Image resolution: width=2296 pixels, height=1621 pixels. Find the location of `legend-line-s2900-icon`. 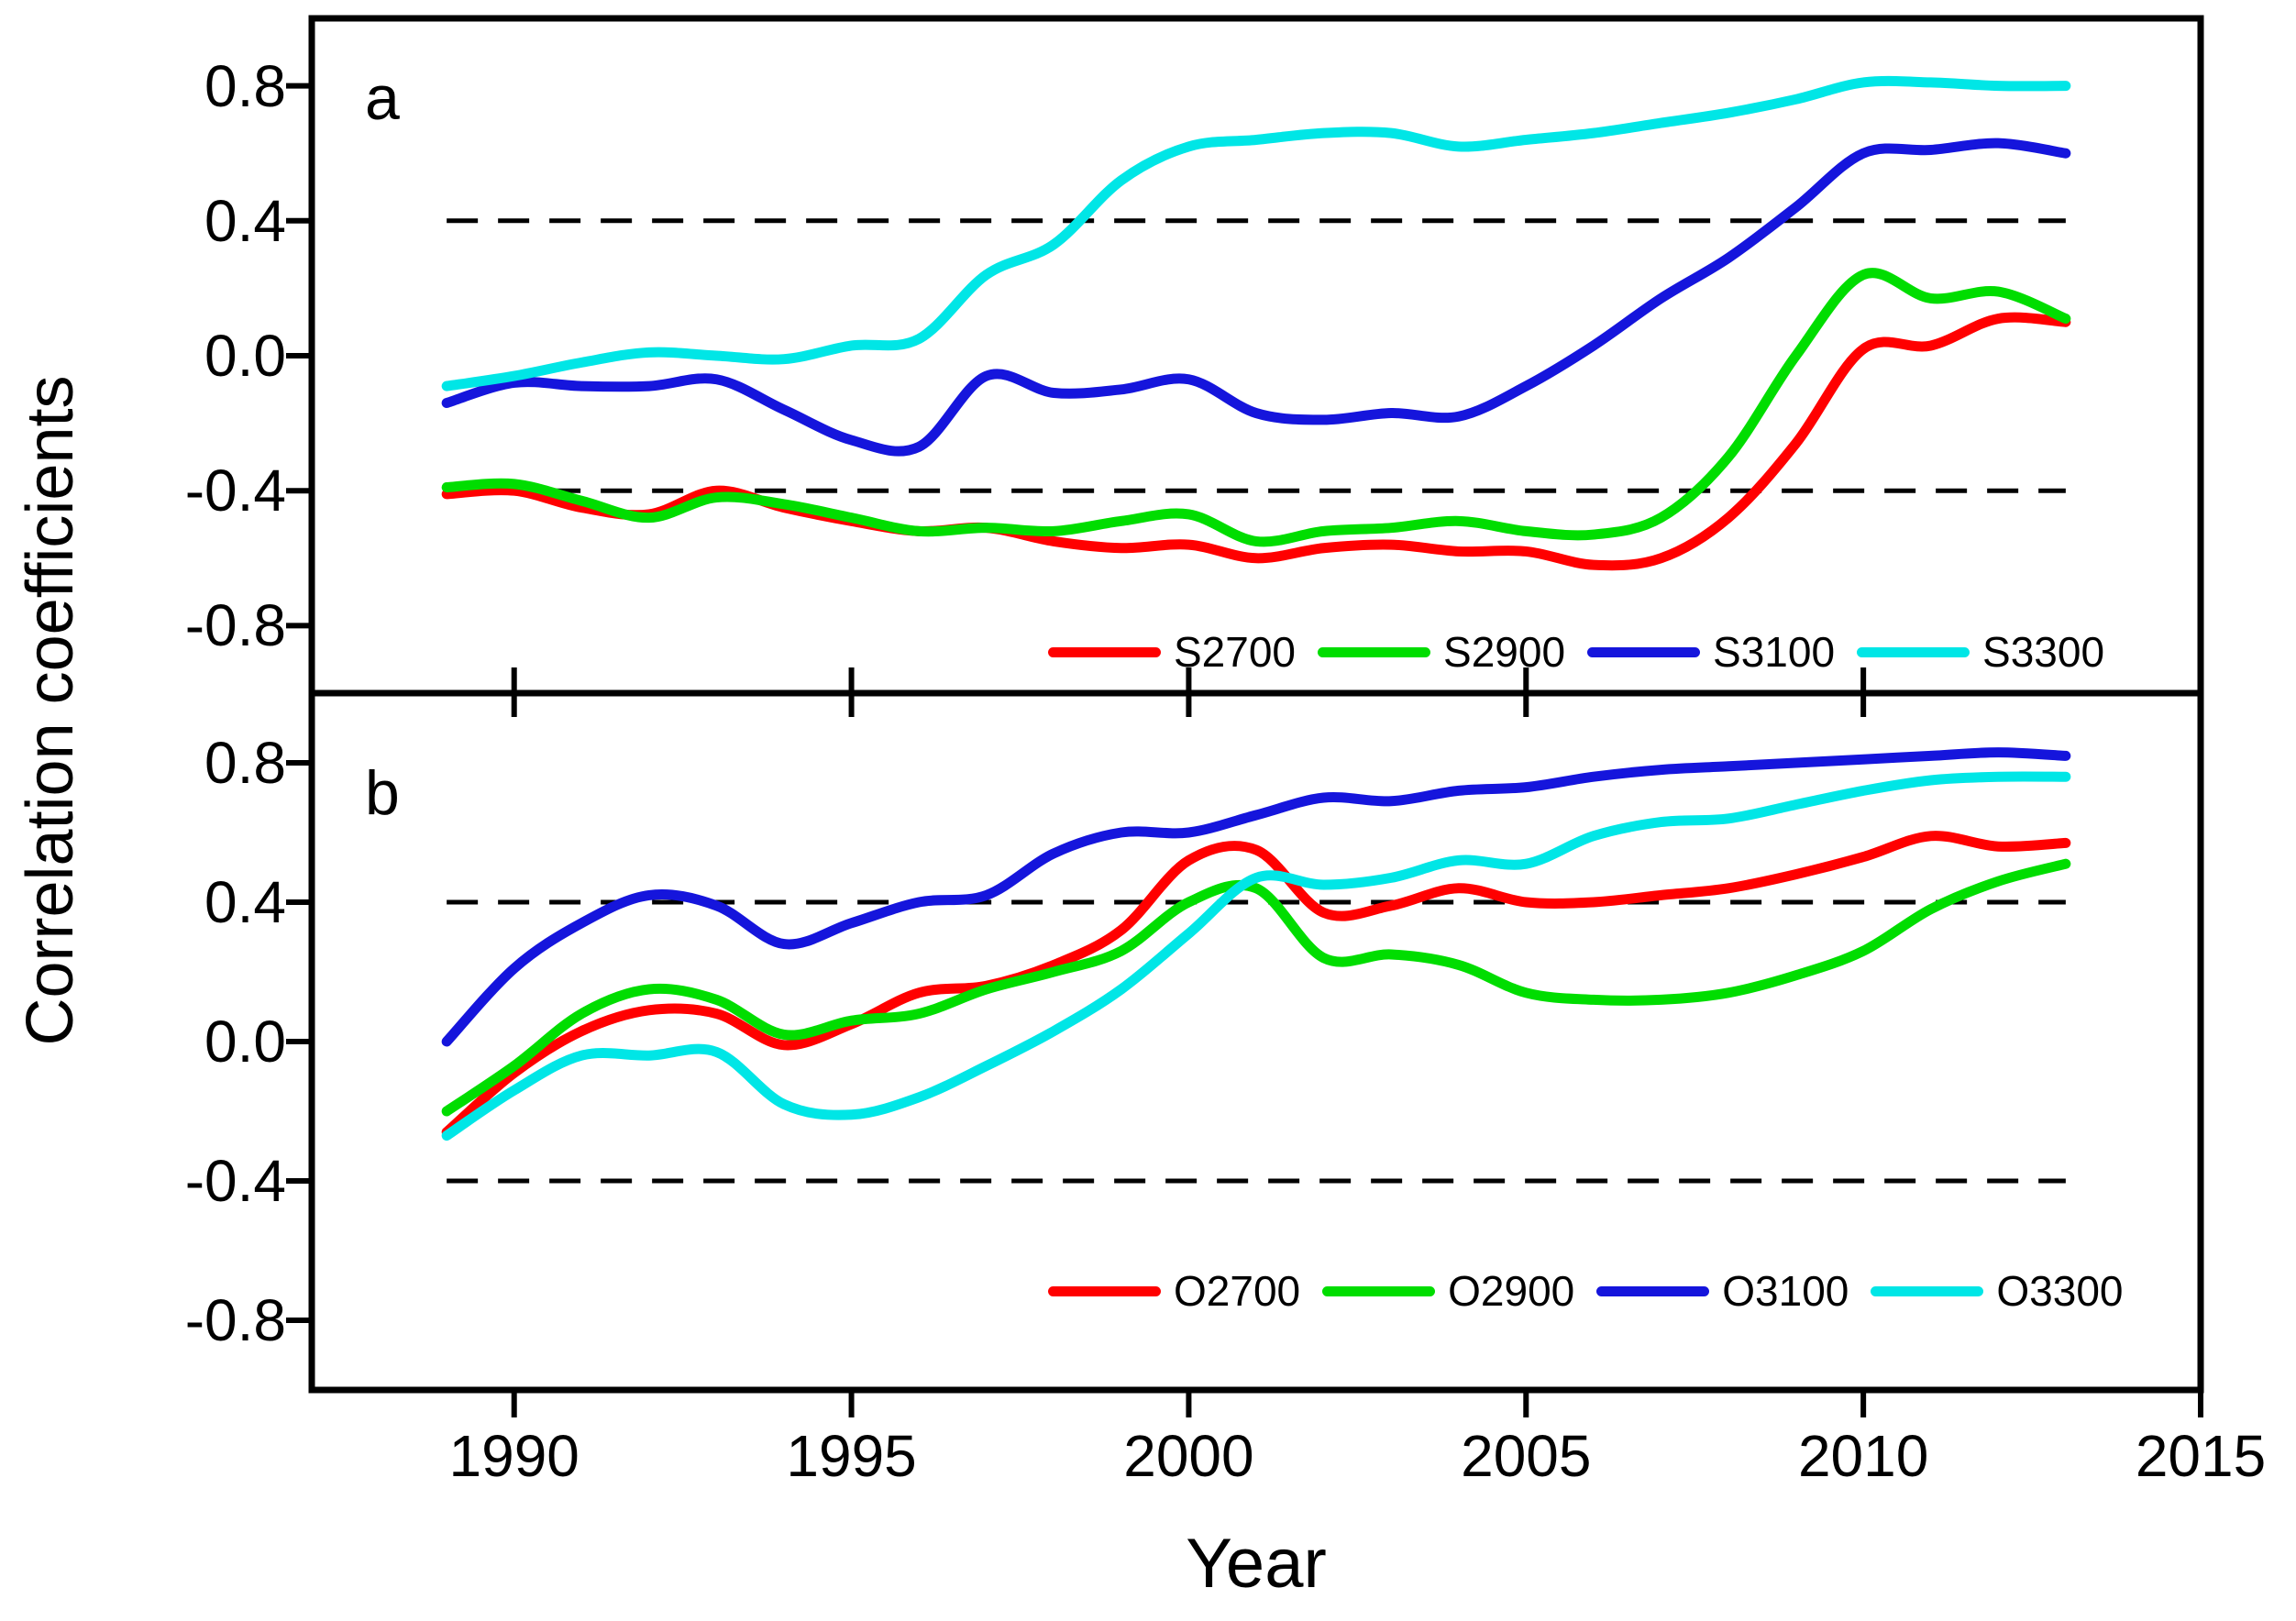

legend-line-s2900-icon is located at coordinates (1374, 651).